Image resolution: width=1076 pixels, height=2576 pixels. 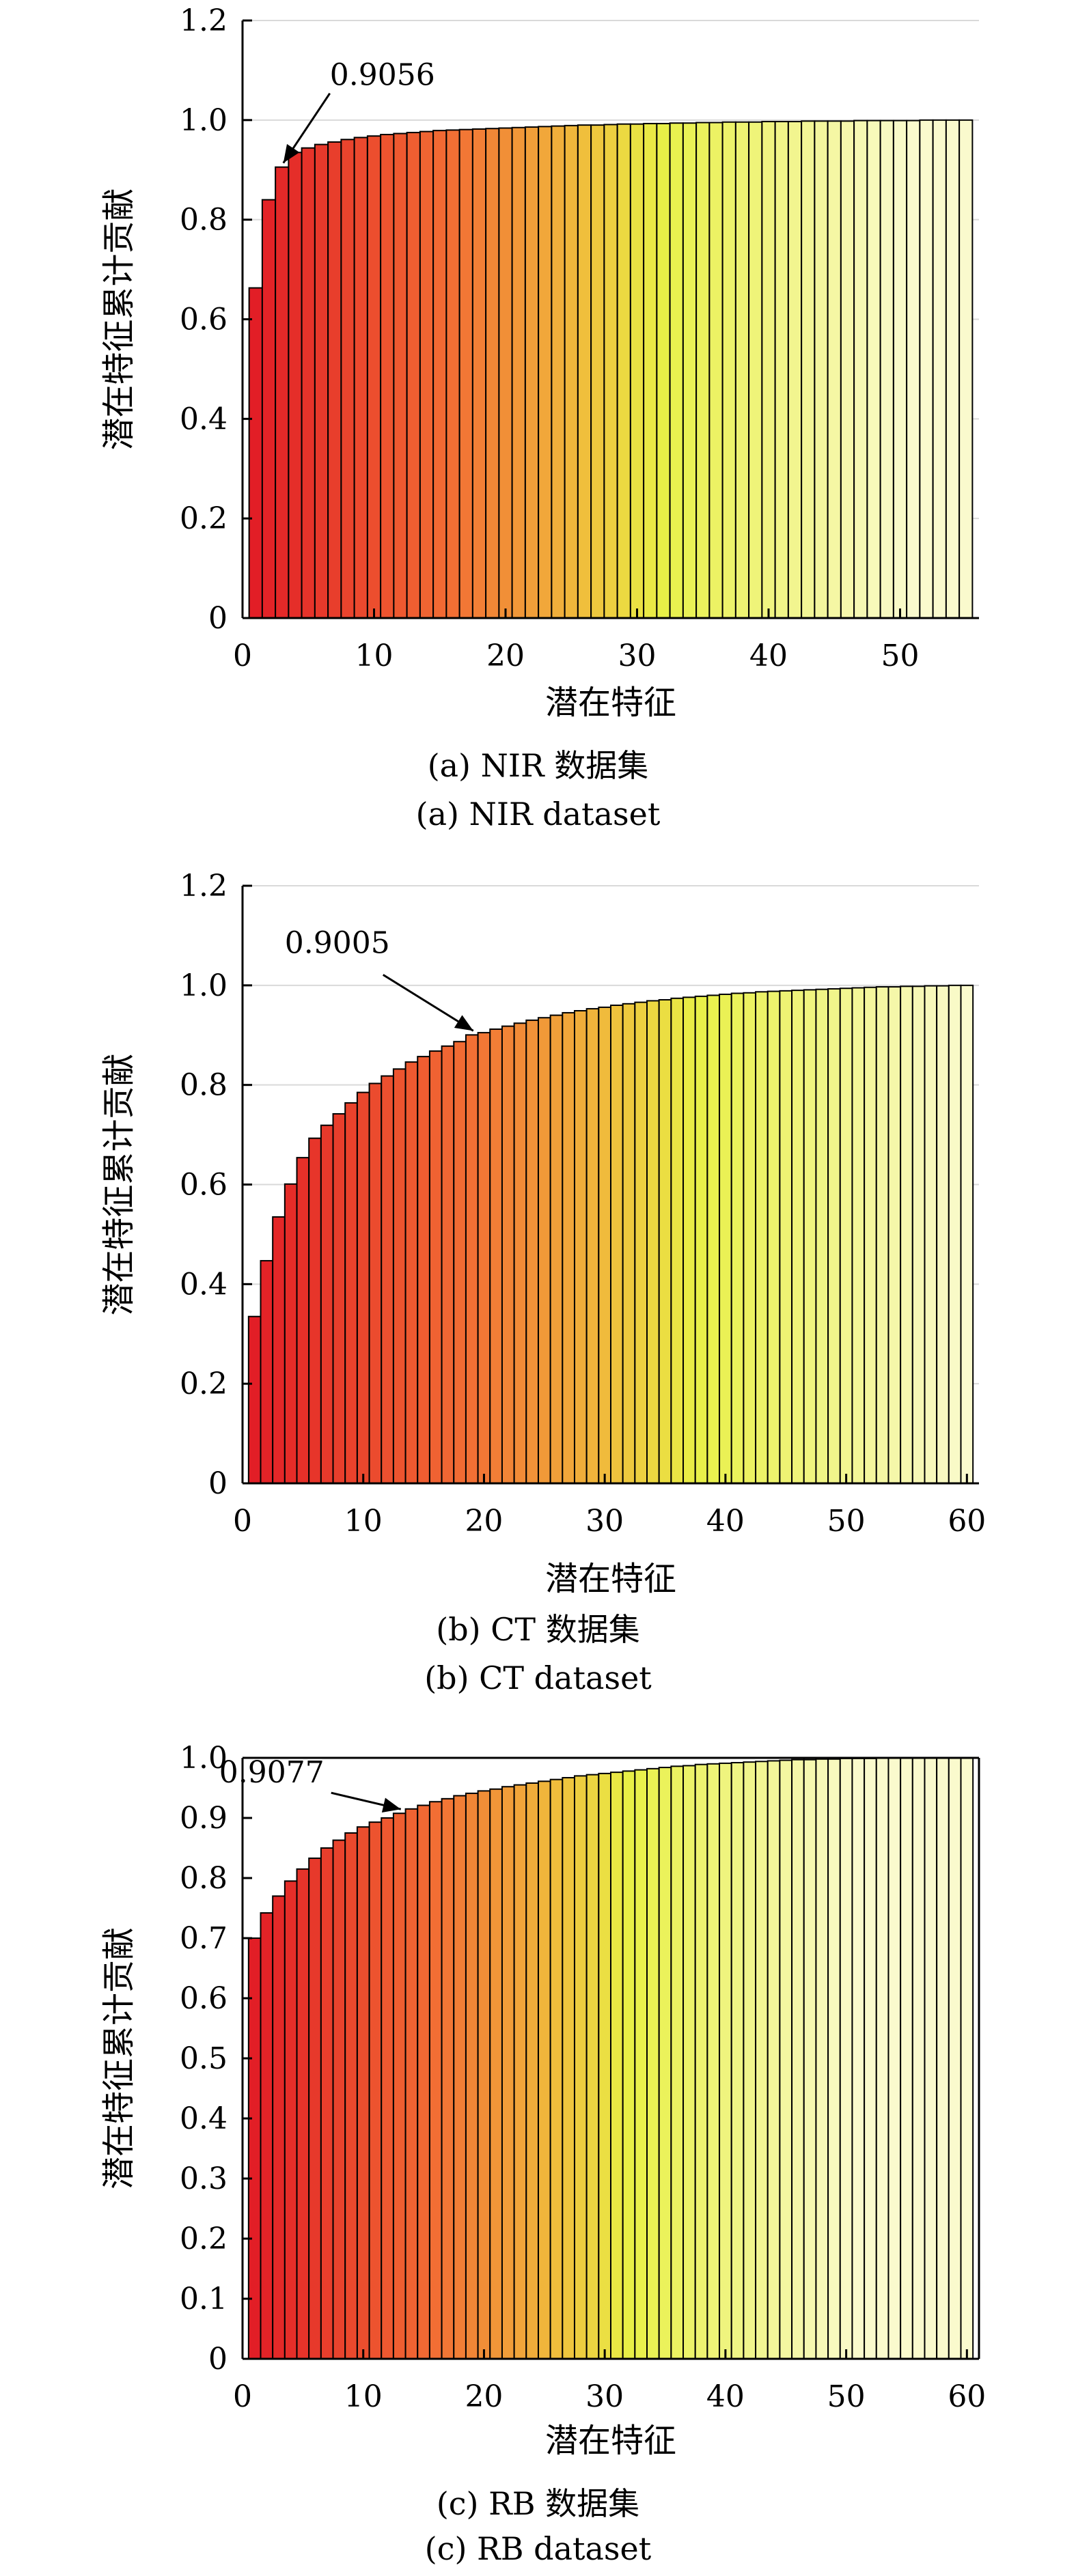 What do you see at coordinates (203, 320) in the screenshot?
I see `nir-y-tick-label: 0.6` at bounding box center [203, 320].